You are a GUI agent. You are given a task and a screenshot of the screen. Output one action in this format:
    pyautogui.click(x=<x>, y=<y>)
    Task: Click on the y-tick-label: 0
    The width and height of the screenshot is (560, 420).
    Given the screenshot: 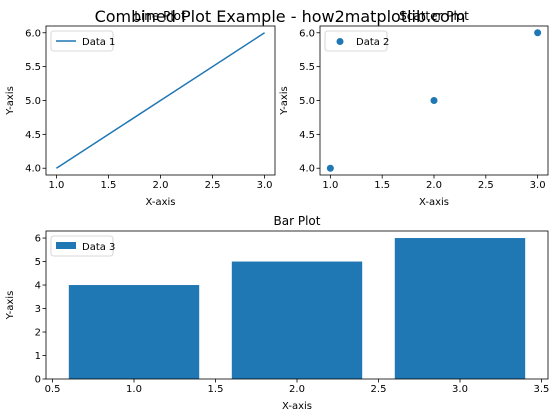 What is the action you would take?
    pyautogui.click(x=38, y=380)
    